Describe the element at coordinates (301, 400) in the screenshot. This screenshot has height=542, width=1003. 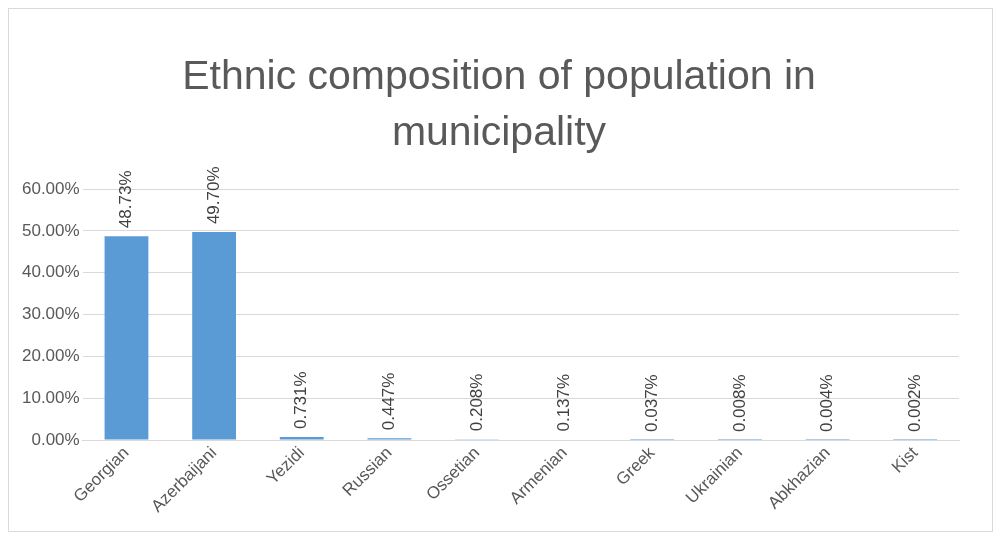
I see `data-label: 0.731%` at that location.